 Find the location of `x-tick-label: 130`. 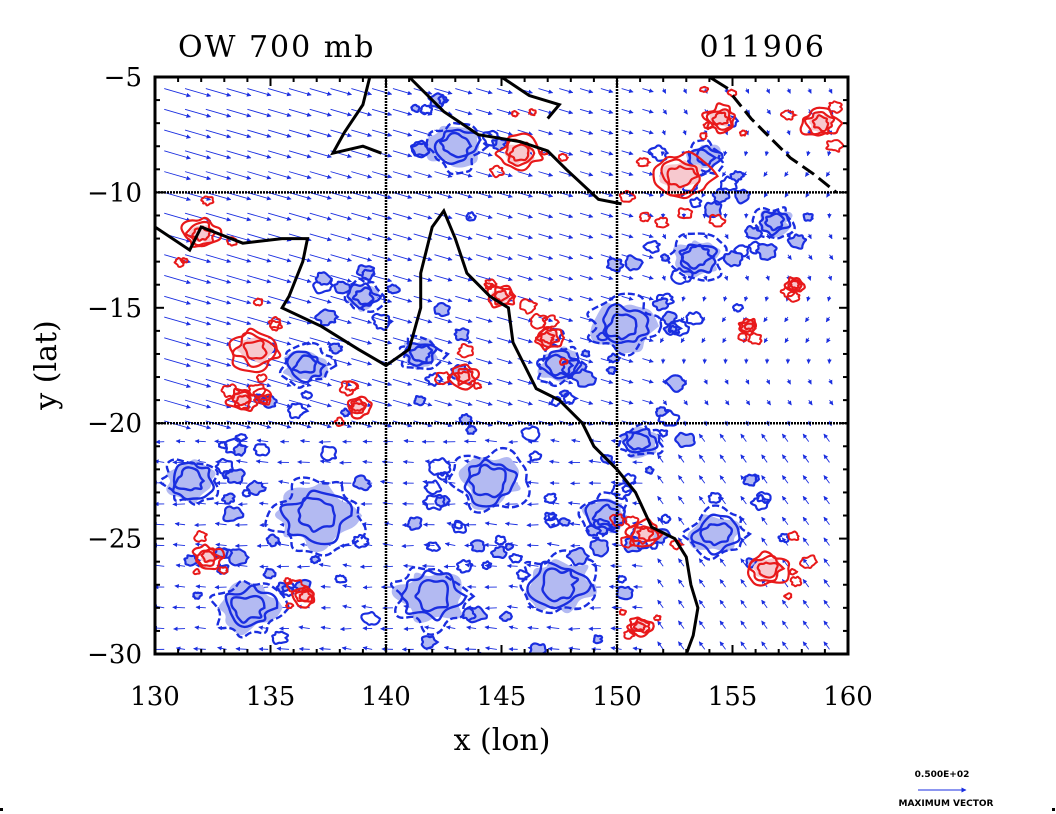

x-tick-label: 130 is located at coordinates (155, 697).